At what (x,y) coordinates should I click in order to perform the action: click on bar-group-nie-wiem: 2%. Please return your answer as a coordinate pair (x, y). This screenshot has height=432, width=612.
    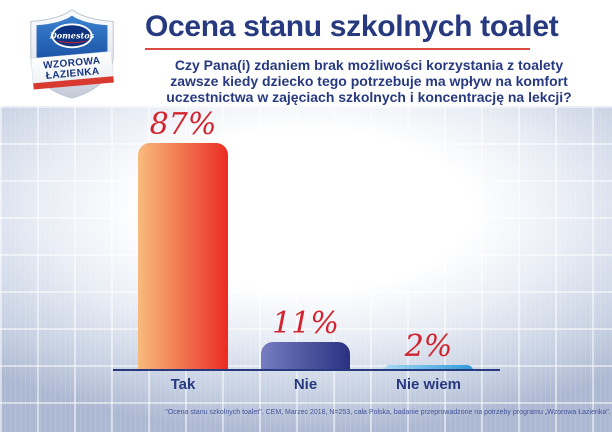
    Looking at the image, I should click on (428, 351).